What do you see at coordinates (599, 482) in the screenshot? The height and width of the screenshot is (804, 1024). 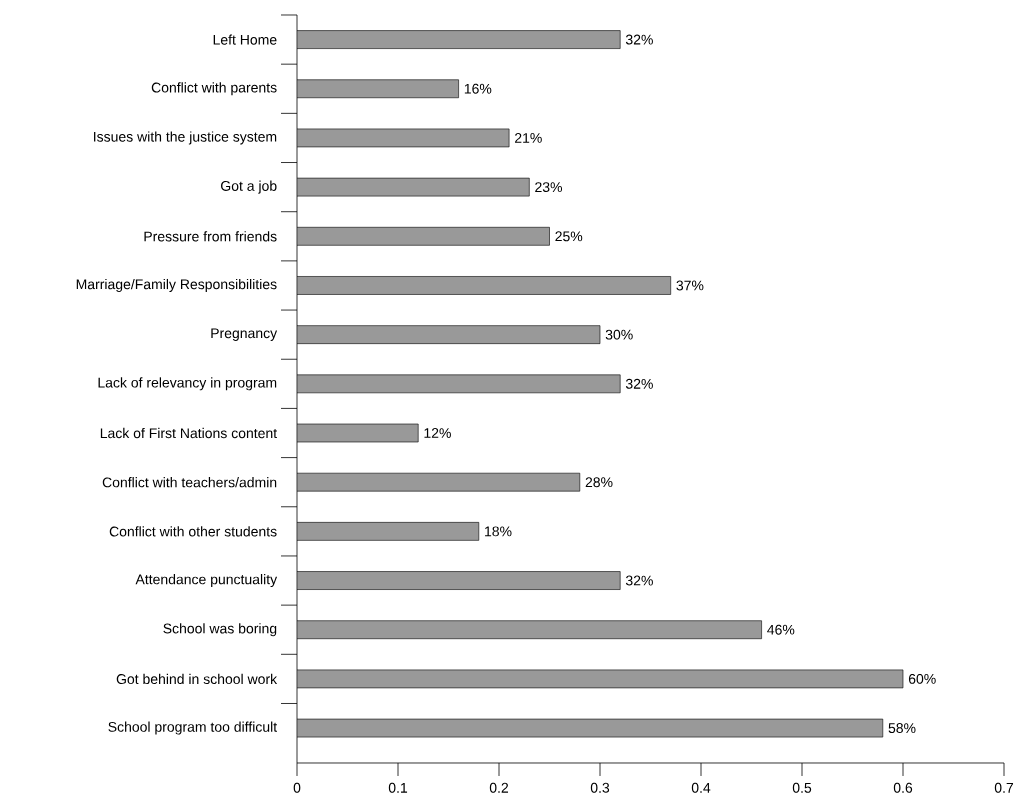 I see `data-label: 28%` at bounding box center [599, 482].